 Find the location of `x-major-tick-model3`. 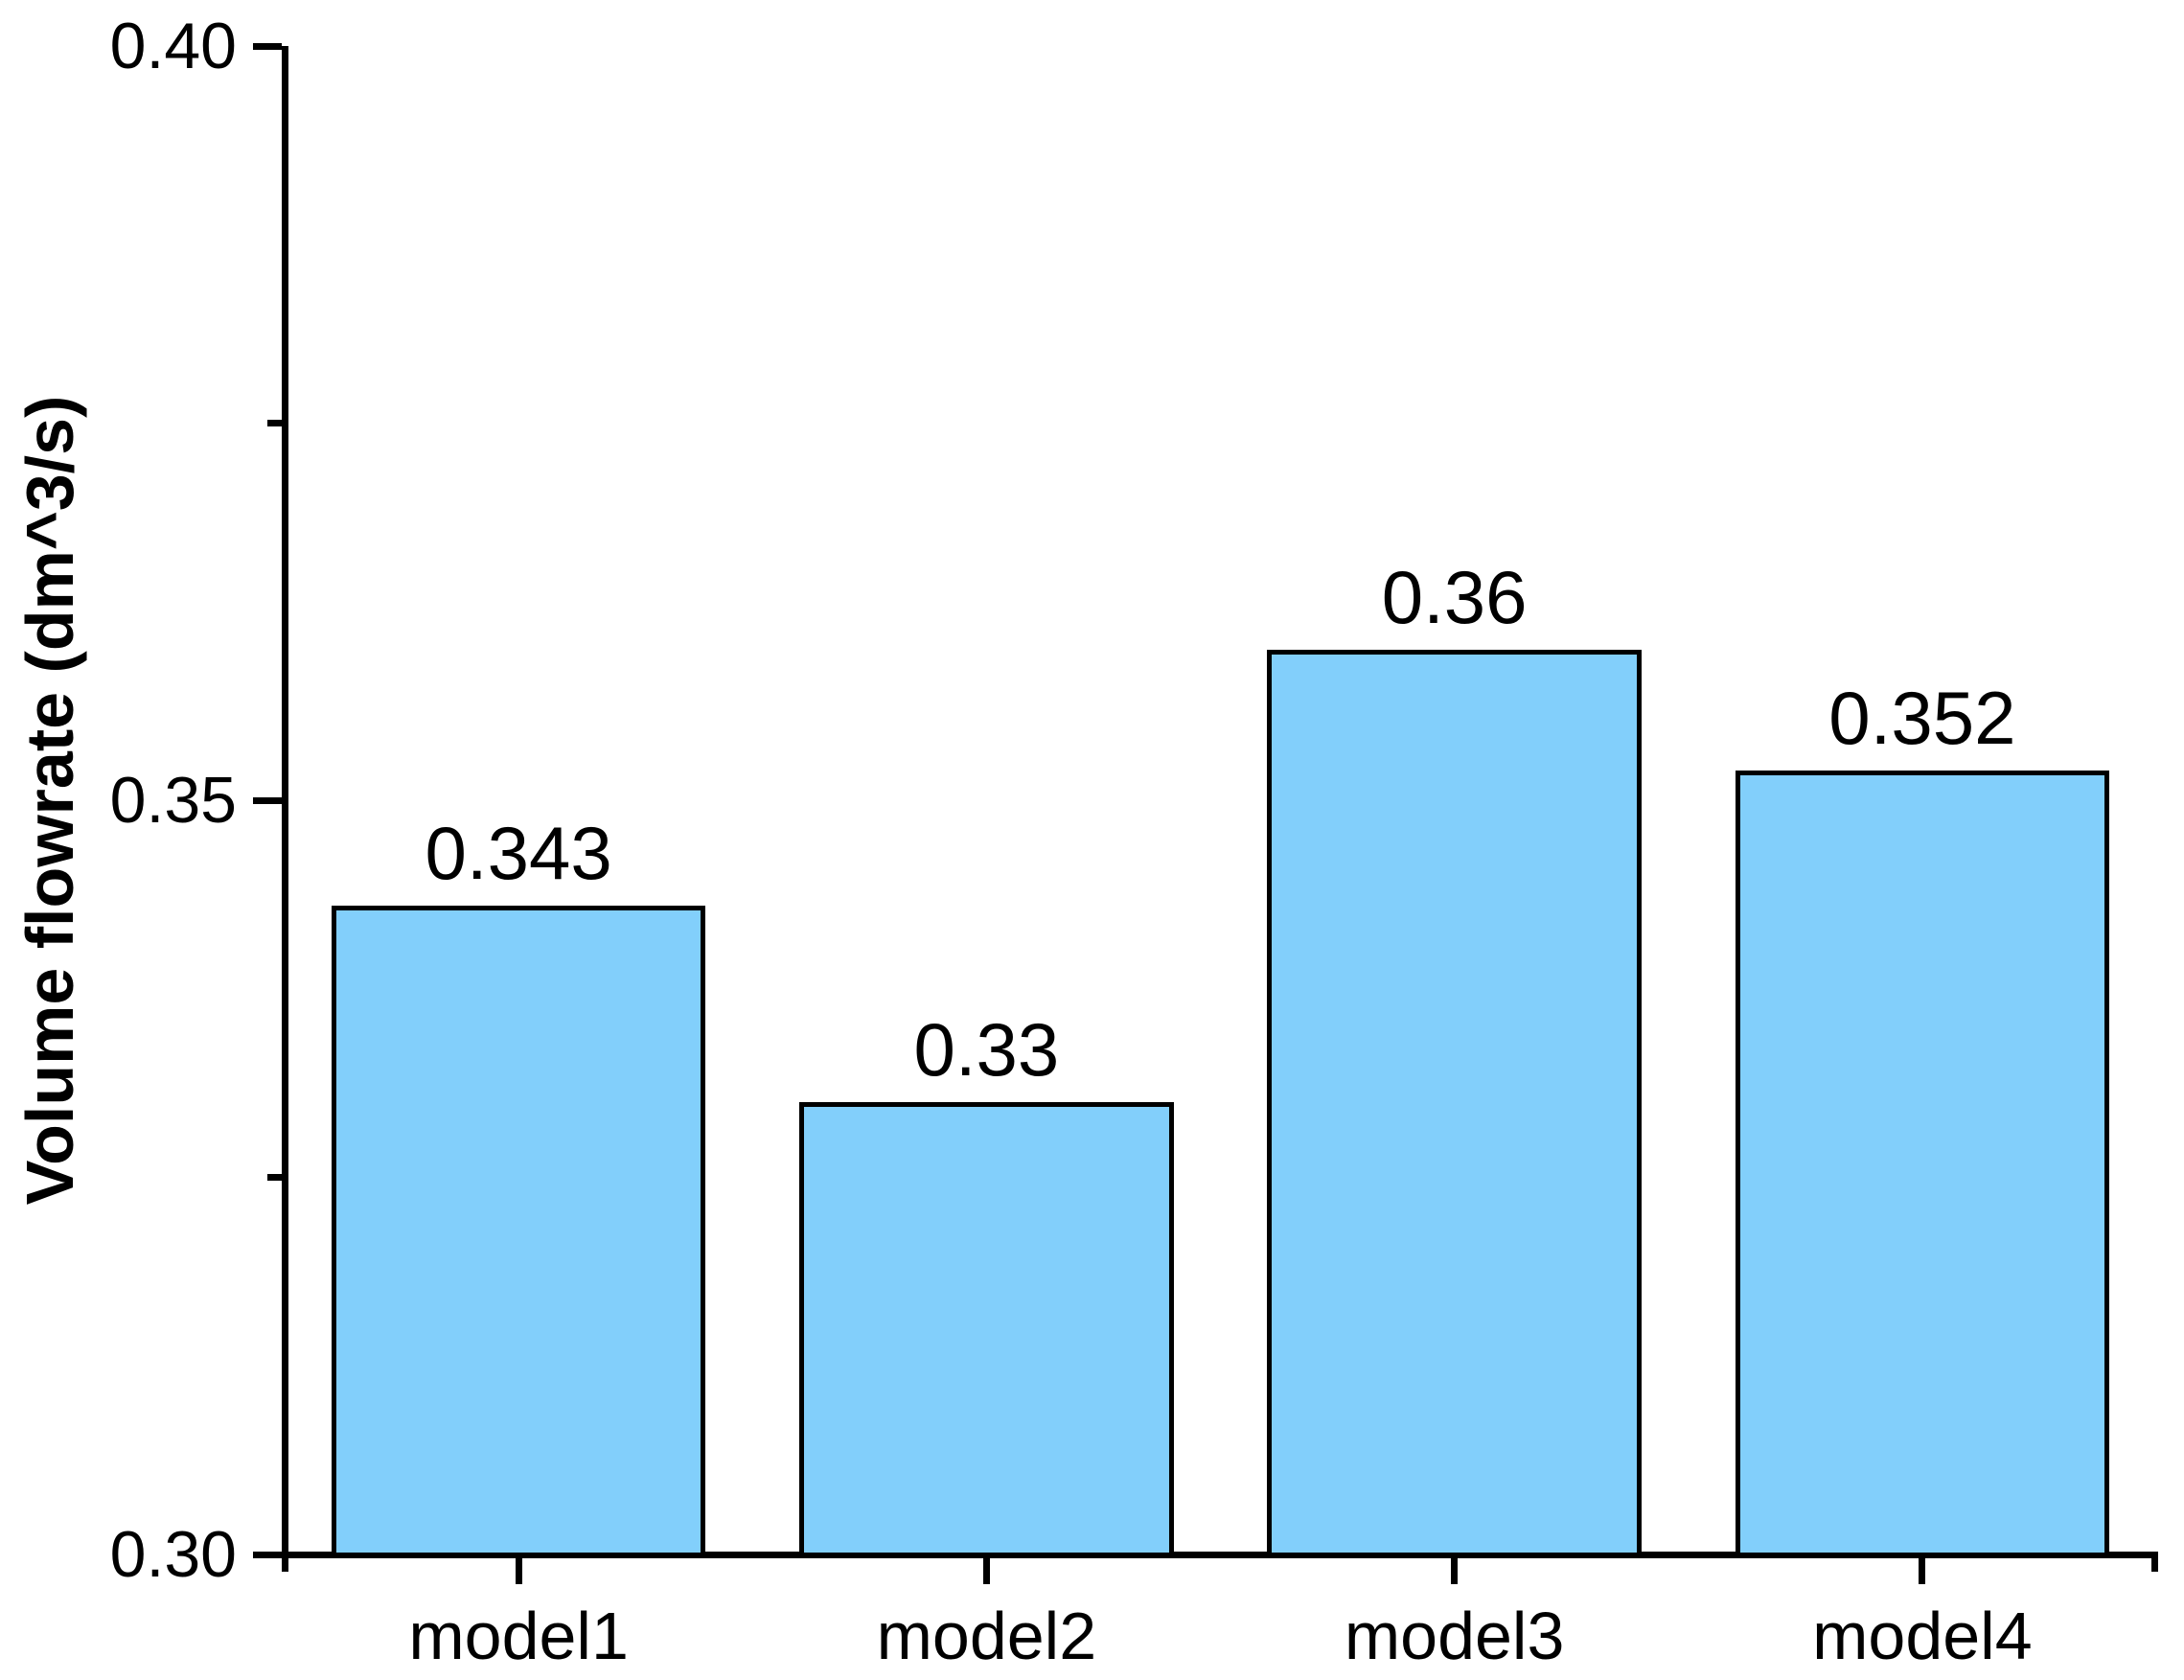

x-major-tick-model3 is located at coordinates (1455, 1571).